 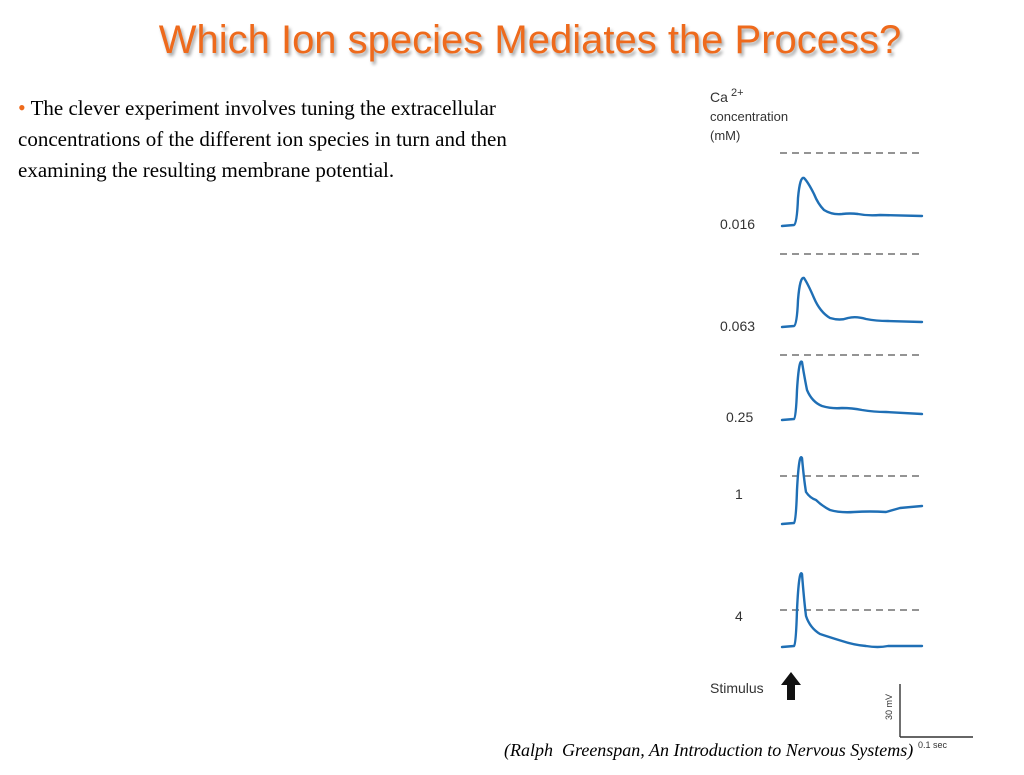 What do you see at coordinates (719, 97) in the screenshot?
I see `ylabel-ca: Ca` at bounding box center [719, 97].